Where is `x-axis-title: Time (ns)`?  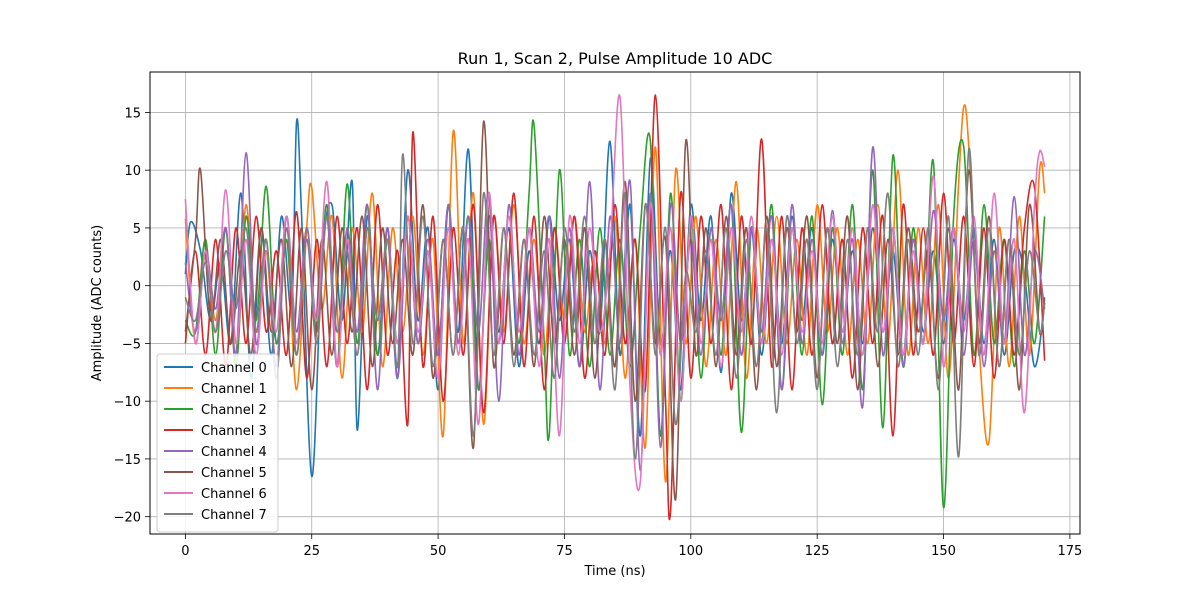
x-axis-title: Time (ns) is located at coordinates (614, 571).